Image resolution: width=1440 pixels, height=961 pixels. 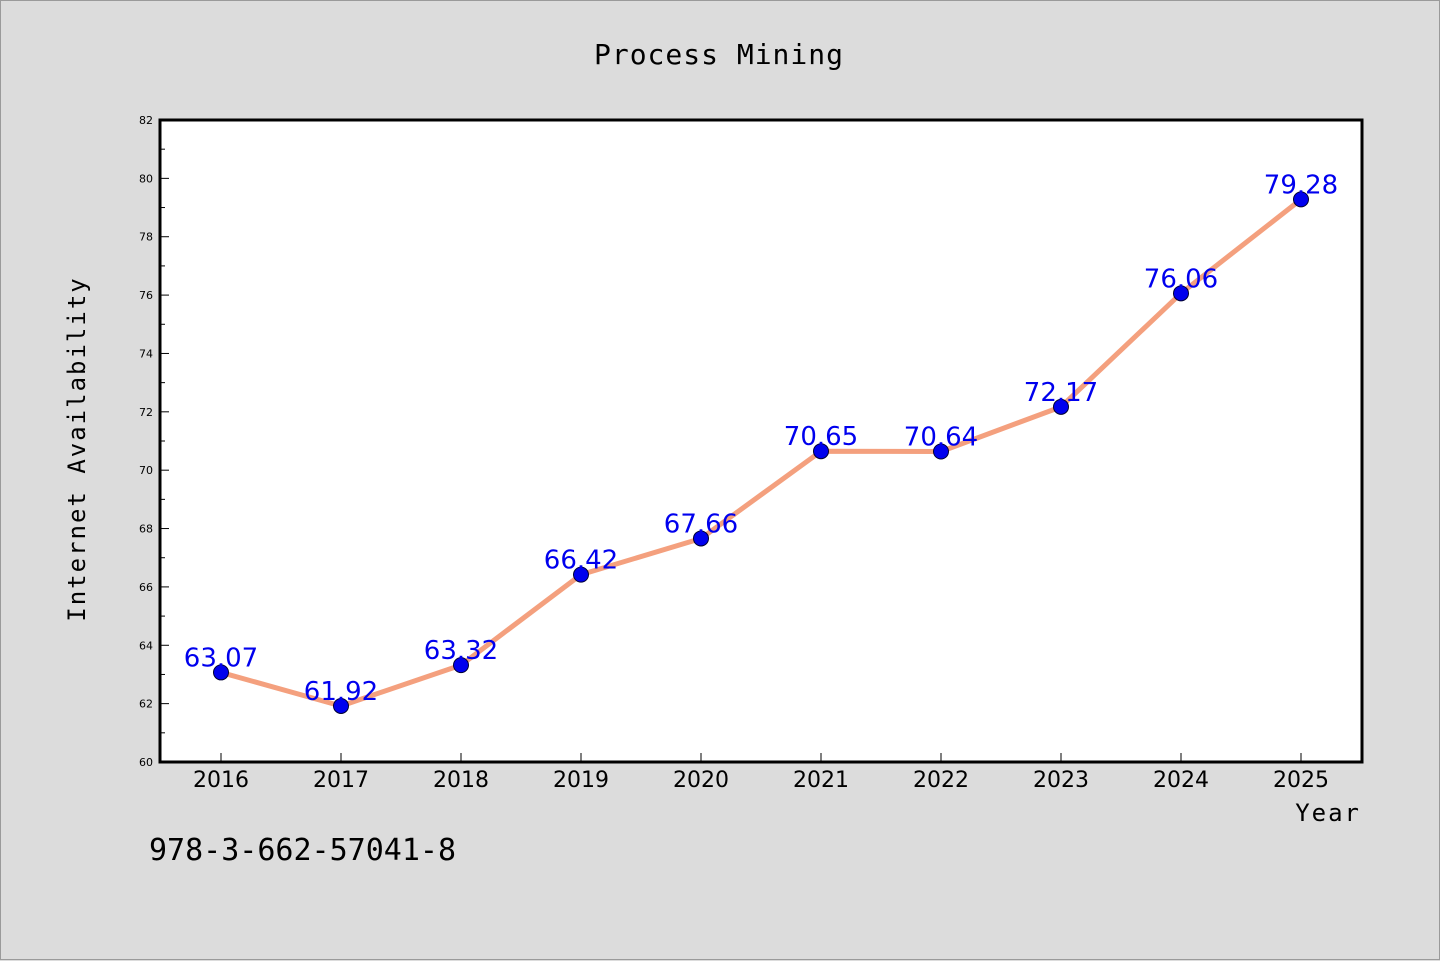 What do you see at coordinates (1328, 813) in the screenshot?
I see `x-axis-label: Year` at bounding box center [1328, 813].